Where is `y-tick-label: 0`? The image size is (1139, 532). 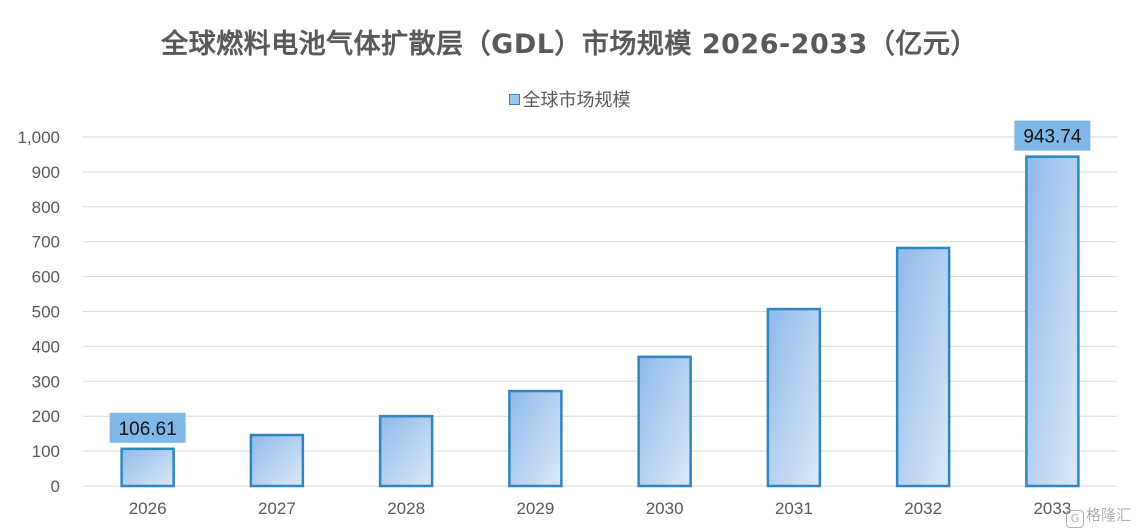 y-tick-label: 0 is located at coordinates (55, 486).